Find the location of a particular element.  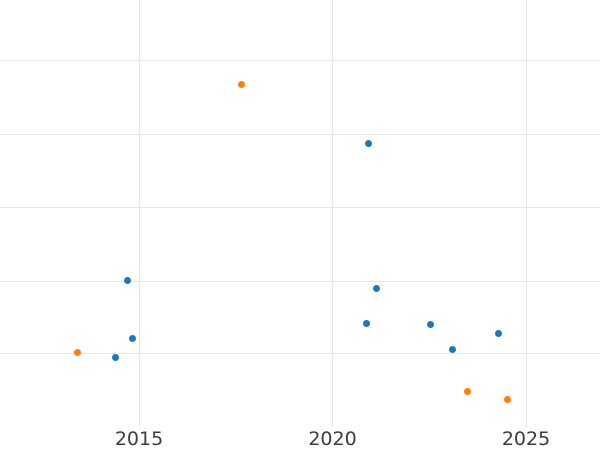

x-tick-label: 2025 is located at coordinates (526, 439).